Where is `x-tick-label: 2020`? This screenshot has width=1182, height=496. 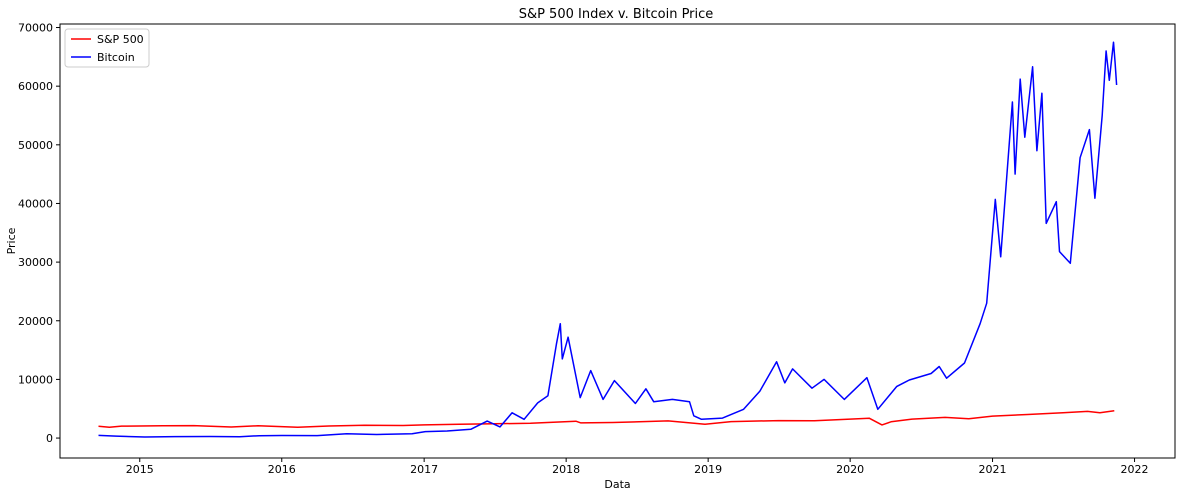
x-tick-label: 2020 is located at coordinates (850, 469).